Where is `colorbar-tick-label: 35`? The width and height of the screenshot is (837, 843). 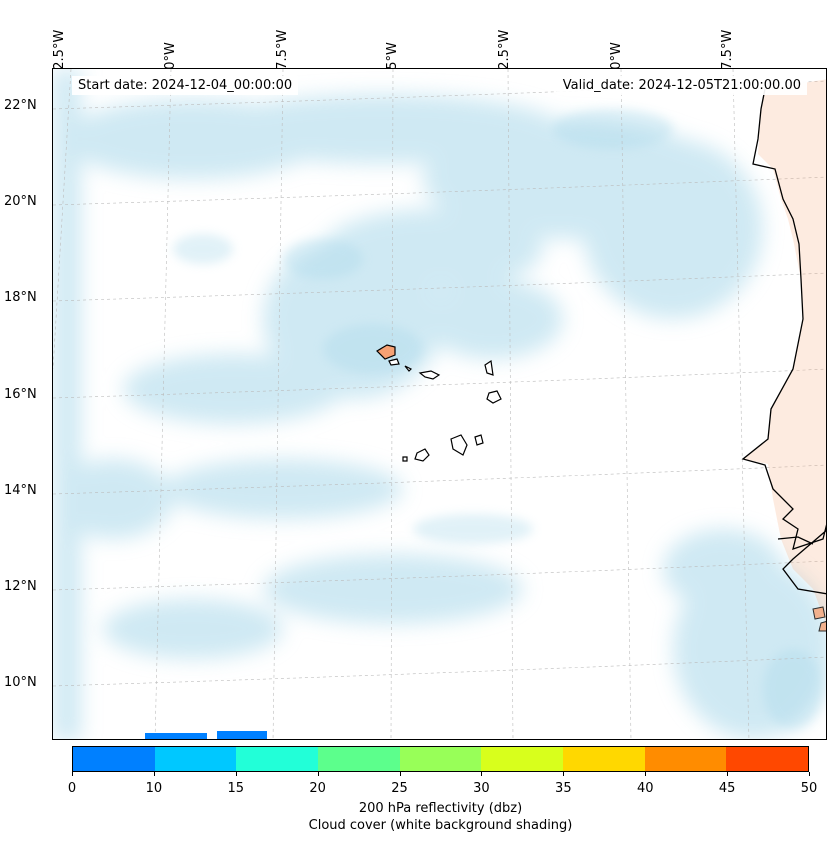
colorbar-tick-label: 35 is located at coordinates (563, 788).